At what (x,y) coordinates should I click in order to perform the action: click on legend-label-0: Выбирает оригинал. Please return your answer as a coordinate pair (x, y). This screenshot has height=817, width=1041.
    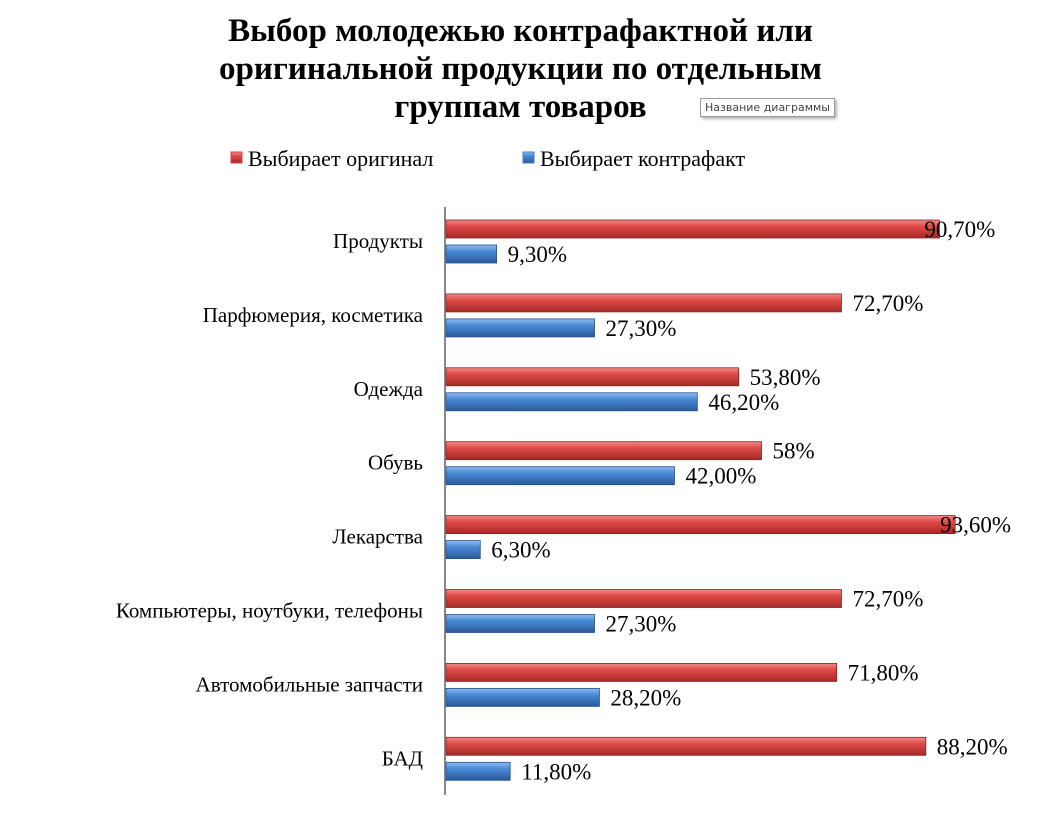
    Looking at the image, I should click on (340, 158).